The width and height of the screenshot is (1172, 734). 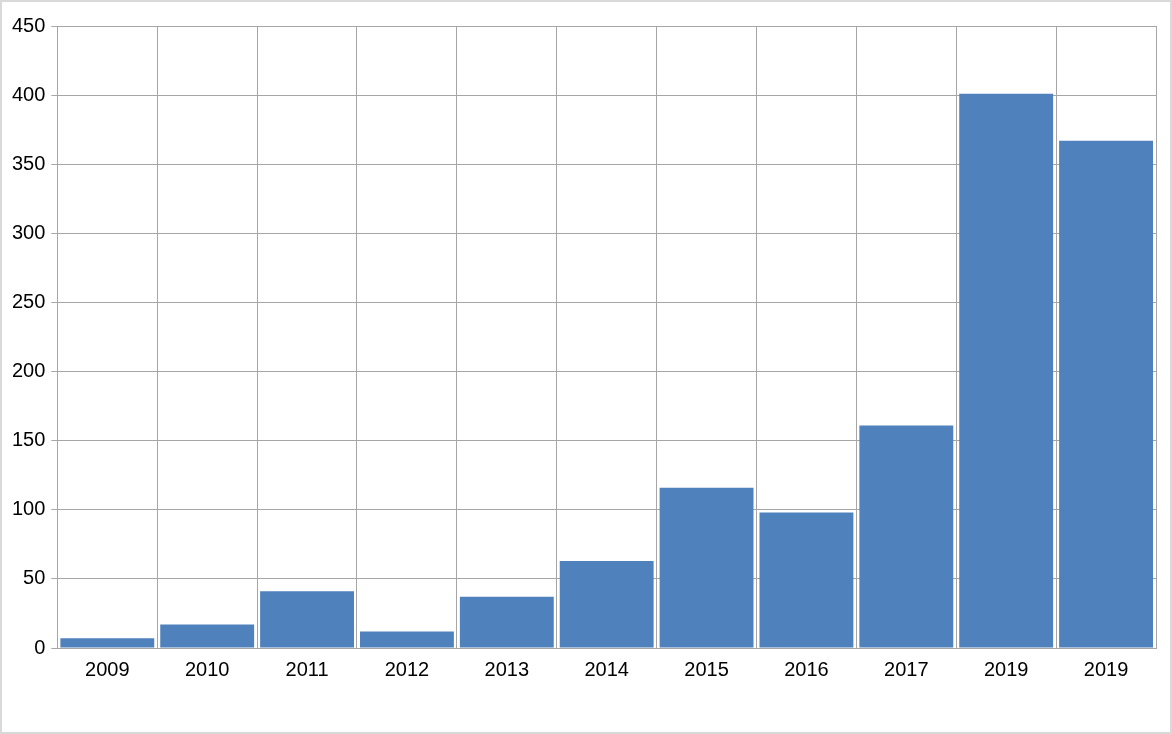 I want to click on x-tick-label: 2016, so click(x=806, y=668).